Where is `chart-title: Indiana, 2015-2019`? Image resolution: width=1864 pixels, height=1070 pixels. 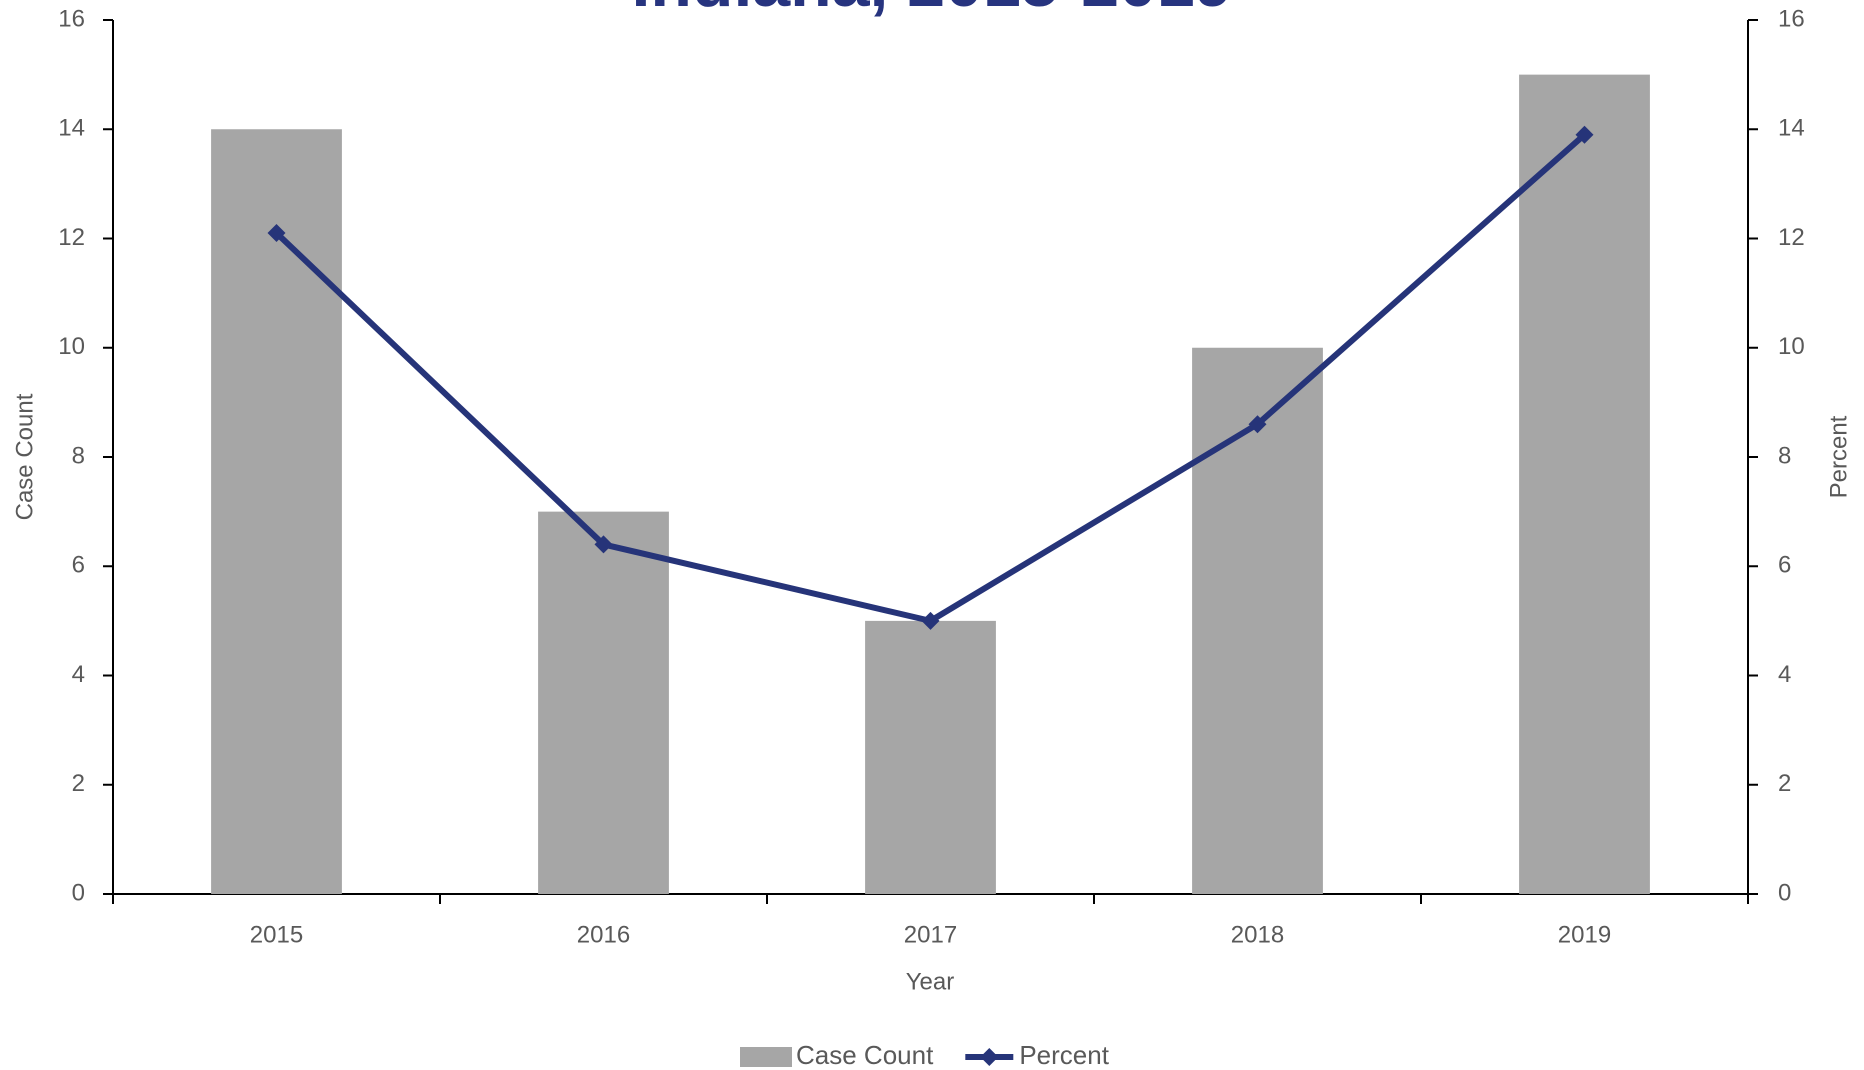
chart-title: Indiana, 2015-2019 is located at coordinates (931, 10).